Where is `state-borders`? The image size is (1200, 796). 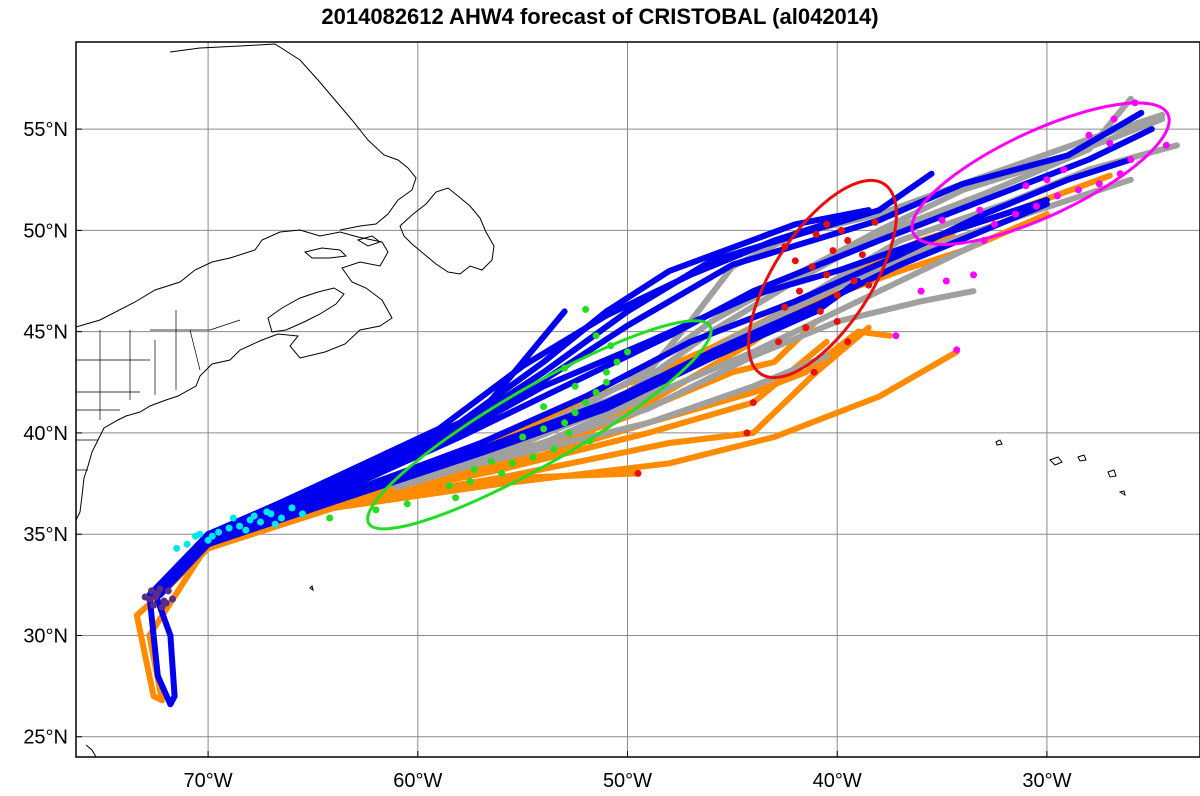
state-borders is located at coordinates (158, 390).